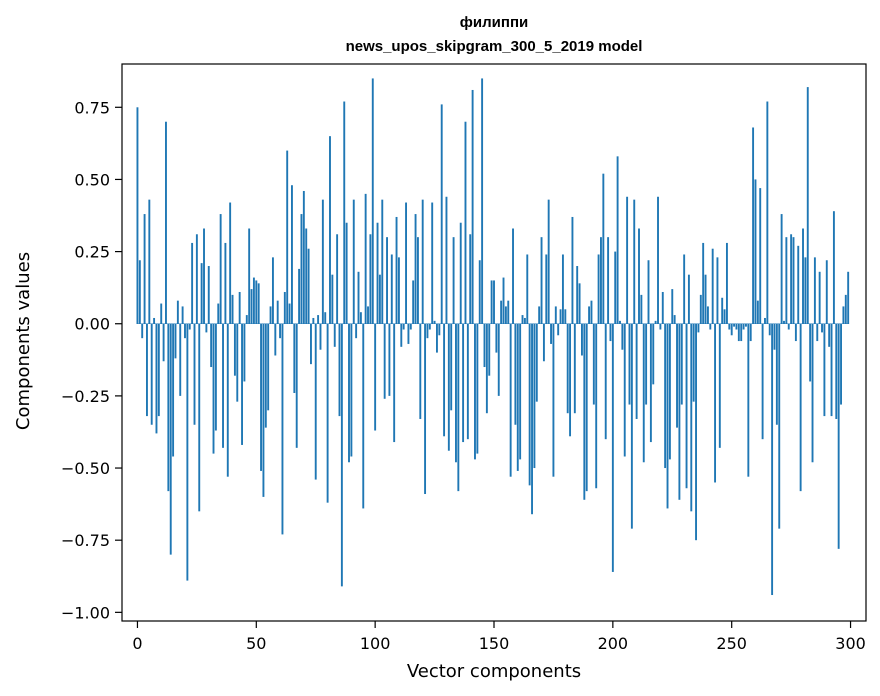  Describe the element at coordinates (92, 324) in the screenshot. I see `y-tick-label: 0.00` at that location.